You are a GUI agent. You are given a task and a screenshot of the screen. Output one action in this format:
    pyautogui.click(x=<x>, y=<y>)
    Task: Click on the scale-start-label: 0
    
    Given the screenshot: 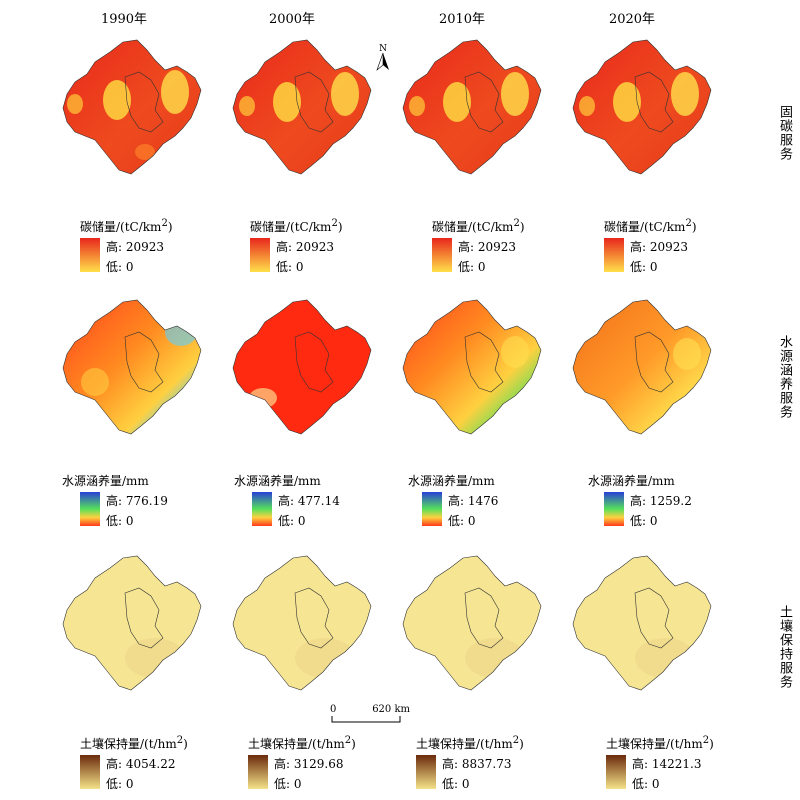 What is the action you would take?
    pyautogui.click(x=333, y=709)
    